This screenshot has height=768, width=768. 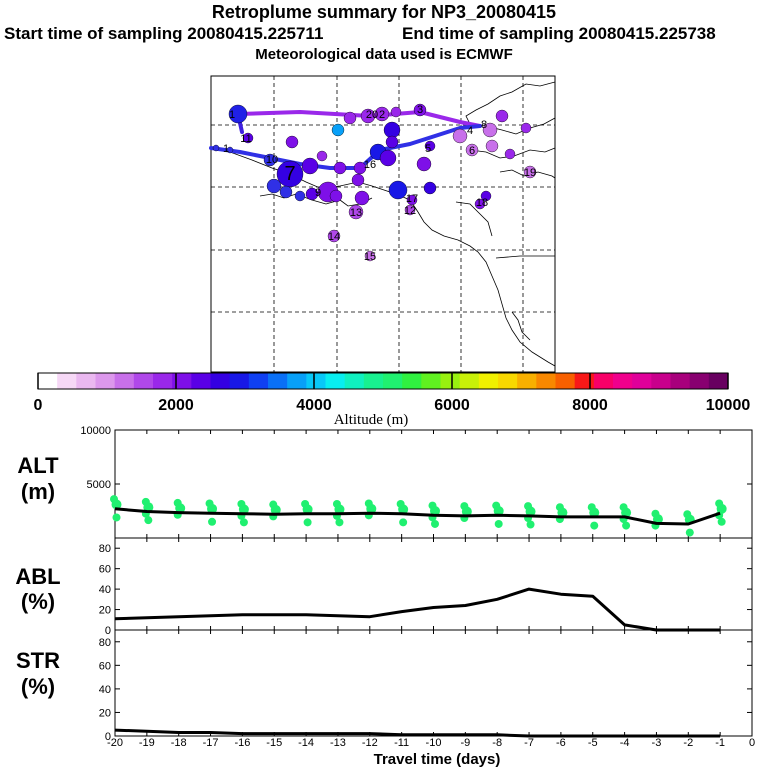 What do you see at coordinates (497, 743) in the screenshot?
I see `x-tick-label: -8` at bounding box center [497, 743].